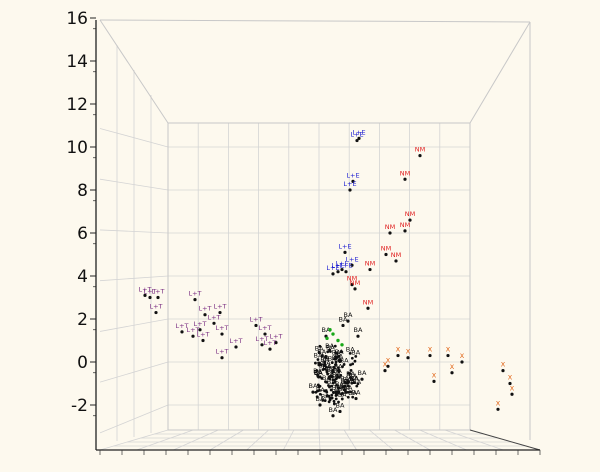 The height and width of the screenshot is (472, 600). I want to click on y-tick-label: 6, so click(82, 234).